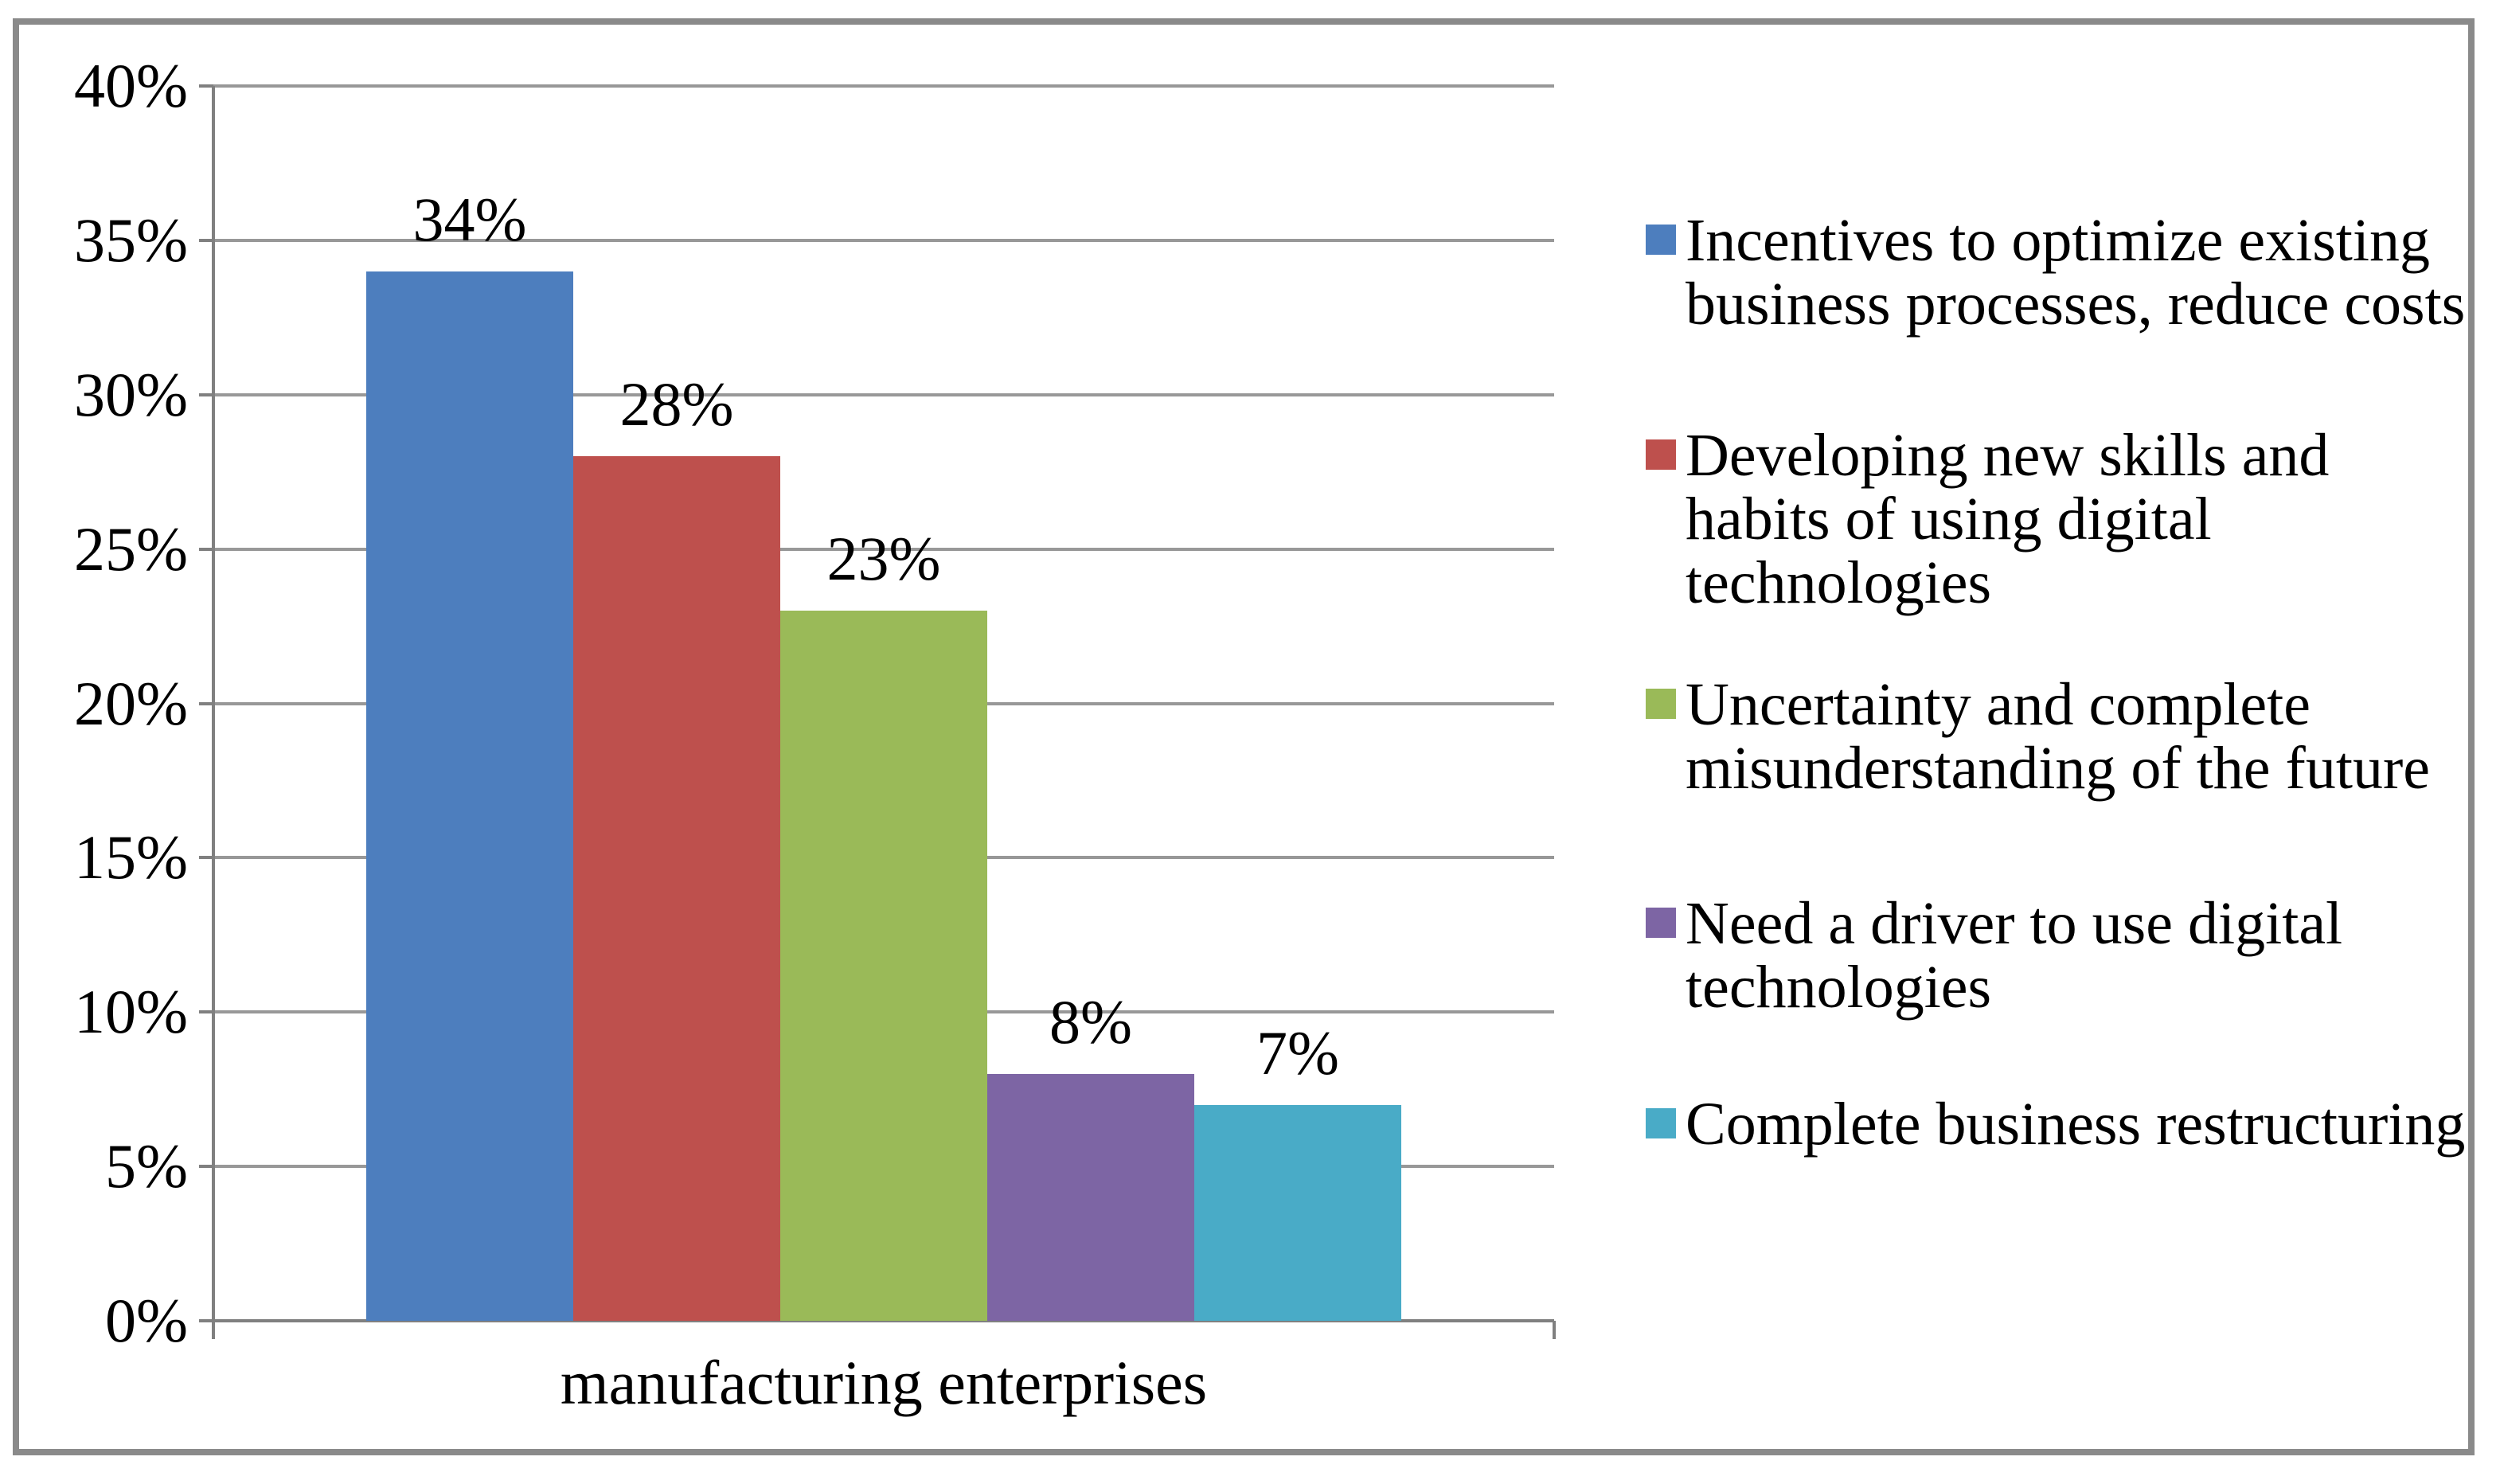 Image resolution: width=2500 pixels, height=1484 pixels. What do you see at coordinates (1949, 519) in the screenshot?
I see `legend-label-line: habits of using digital` at bounding box center [1949, 519].